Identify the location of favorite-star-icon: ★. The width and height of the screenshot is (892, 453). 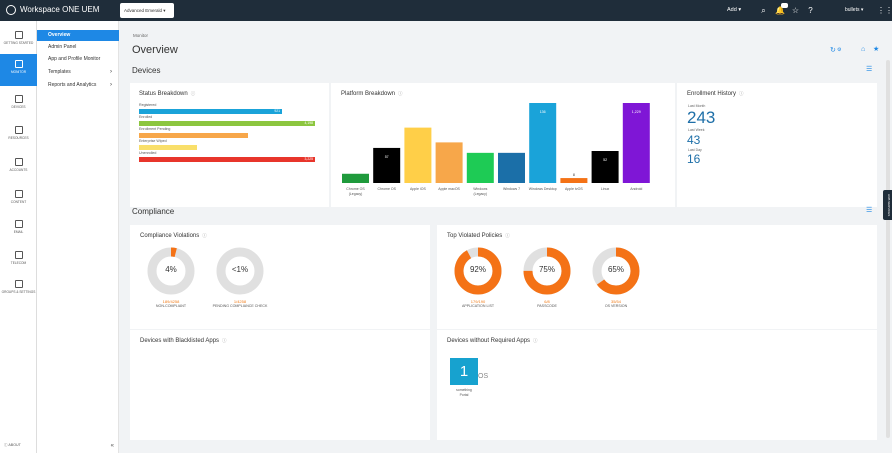
(876, 49).